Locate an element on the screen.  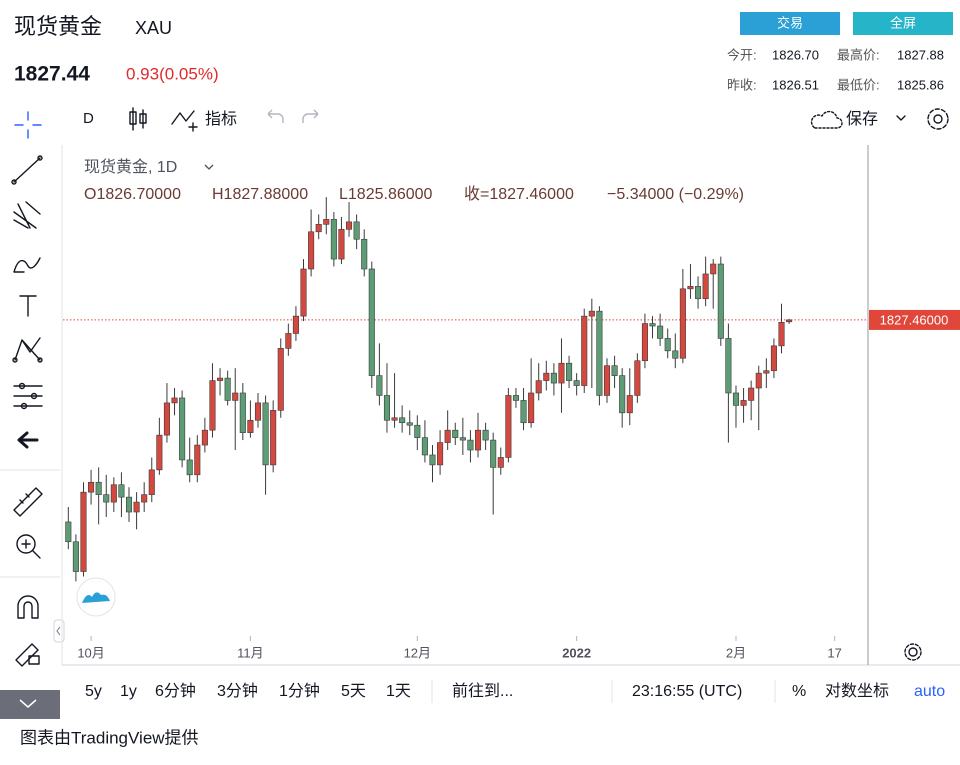
range-button: 5天 is located at coordinates (353, 691).